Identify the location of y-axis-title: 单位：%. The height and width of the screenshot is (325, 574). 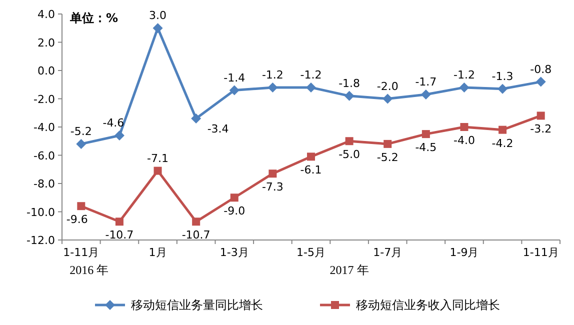
(93, 18).